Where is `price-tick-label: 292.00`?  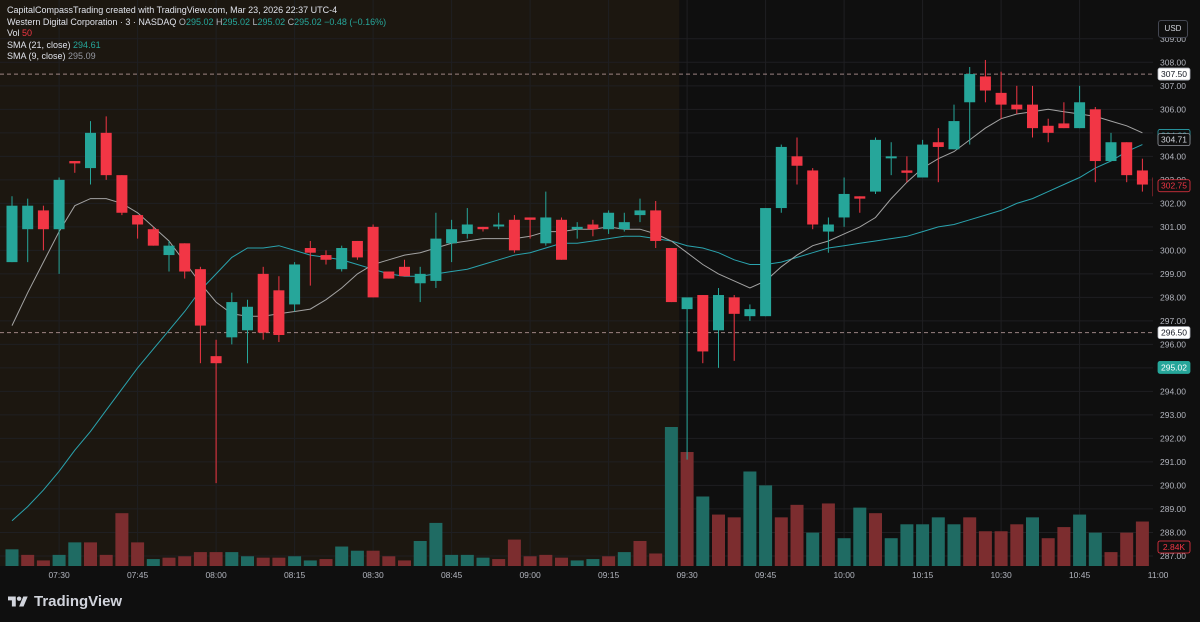
price-tick-label: 292.00 is located at coordinates (1173, 438).